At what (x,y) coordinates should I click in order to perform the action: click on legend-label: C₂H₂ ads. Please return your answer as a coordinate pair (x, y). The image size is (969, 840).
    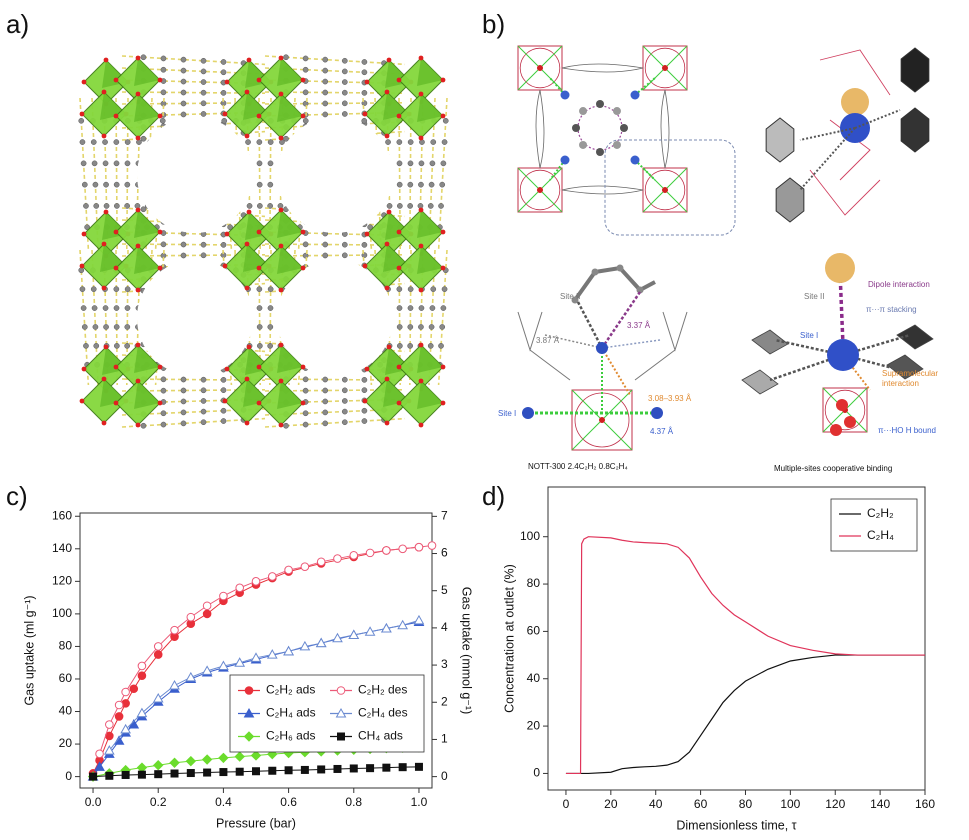
    Looking at the image, I should click on (290, 690).